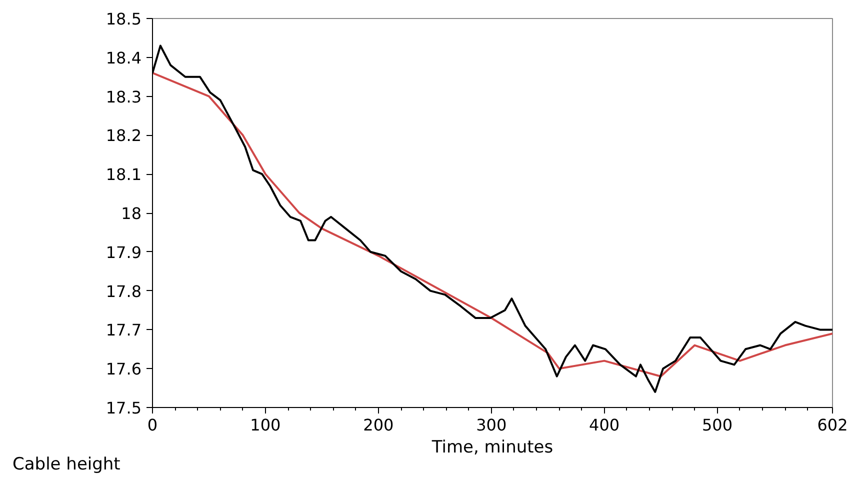 This screenshot has width=865, height=484. What do you see at coordinates (124, 19) in the screenshot?
I see `y-tick-label: 18.5` at bounding box center [124, 19].